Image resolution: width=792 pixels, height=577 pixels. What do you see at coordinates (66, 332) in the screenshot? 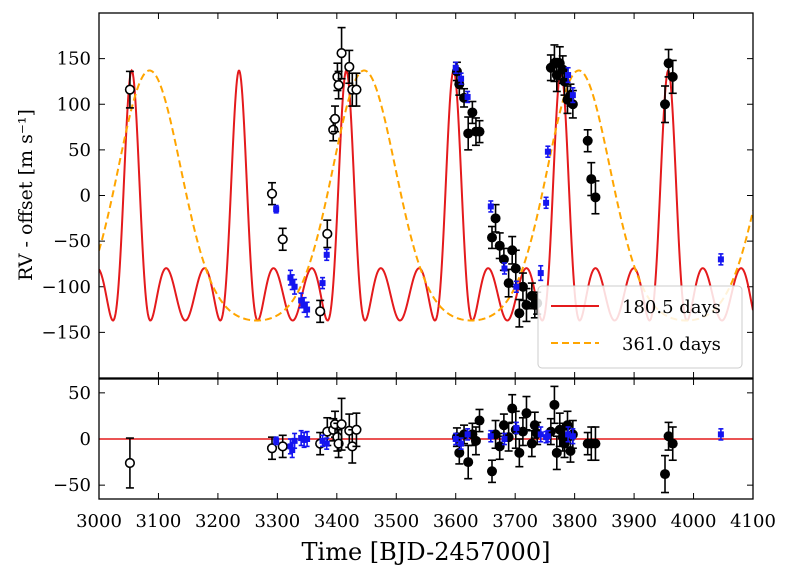
I see `y-tick-label: −150` at bounding box center [66, 332].